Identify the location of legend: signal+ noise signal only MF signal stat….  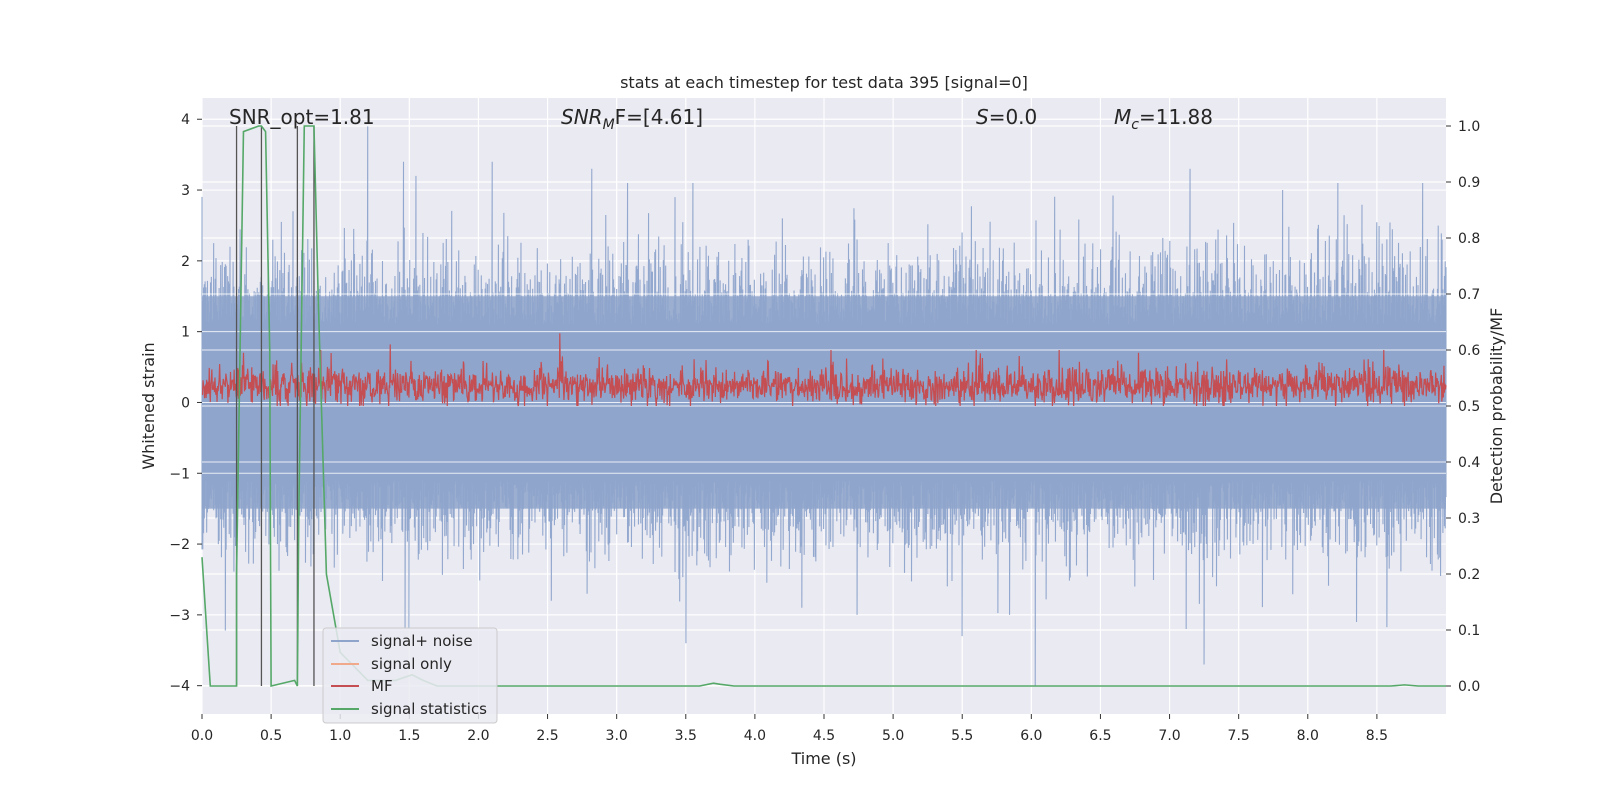
(410, 675).